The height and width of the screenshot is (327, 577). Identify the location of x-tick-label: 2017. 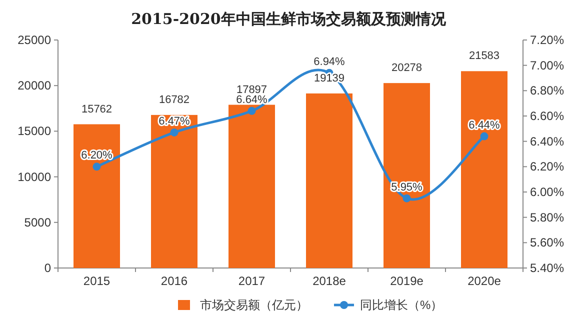
(252, 281).